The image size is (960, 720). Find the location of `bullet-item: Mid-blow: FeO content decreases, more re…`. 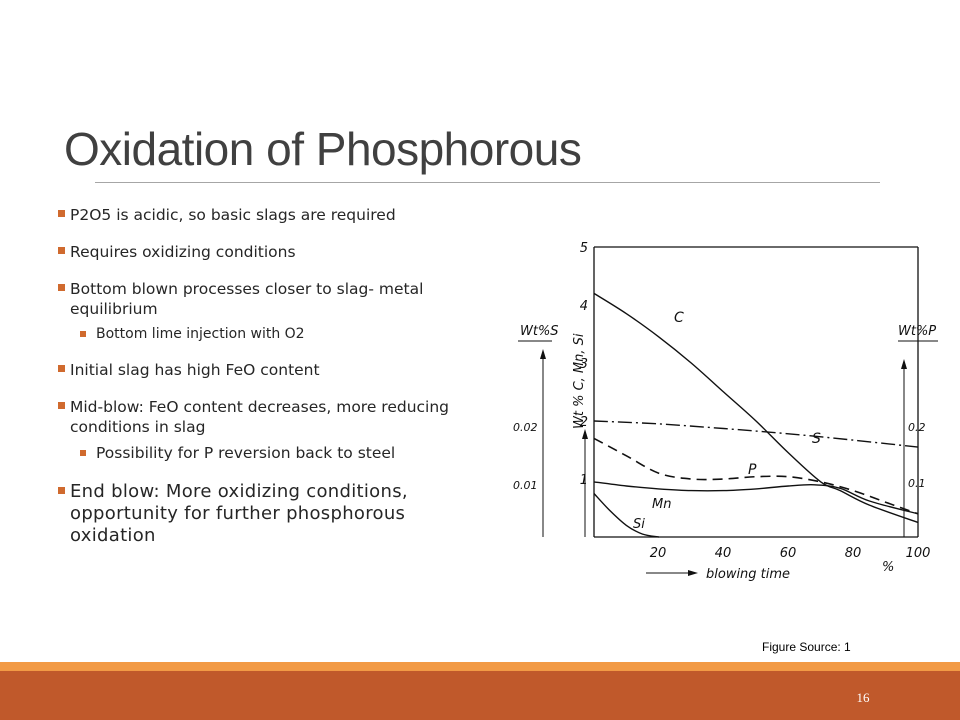

bullet-item: Mid-blow: FeO content decreases, more re… is located at coordinates (258, 417).